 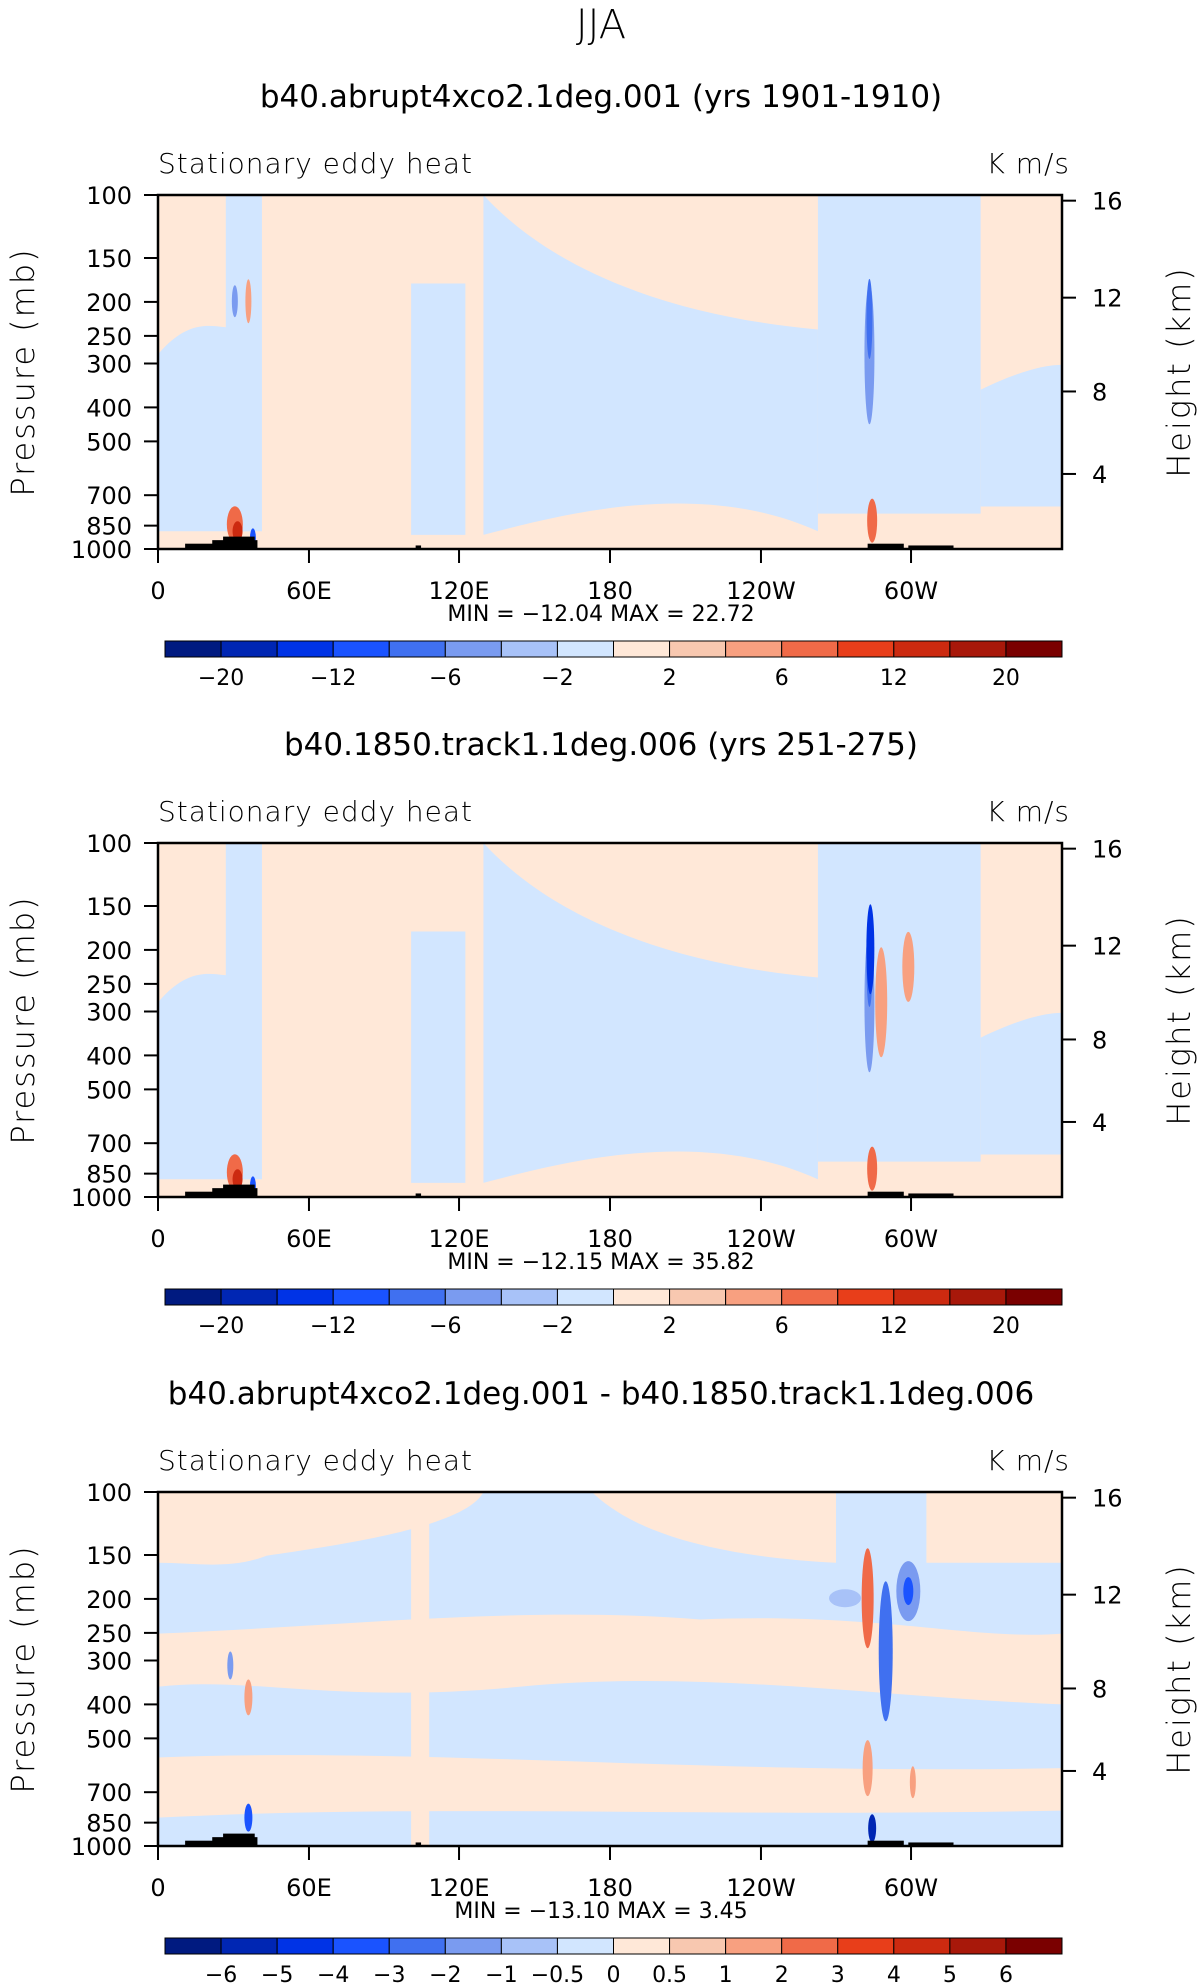 I want to click on colorbar-label: 1, so click(x=726, y=1975).